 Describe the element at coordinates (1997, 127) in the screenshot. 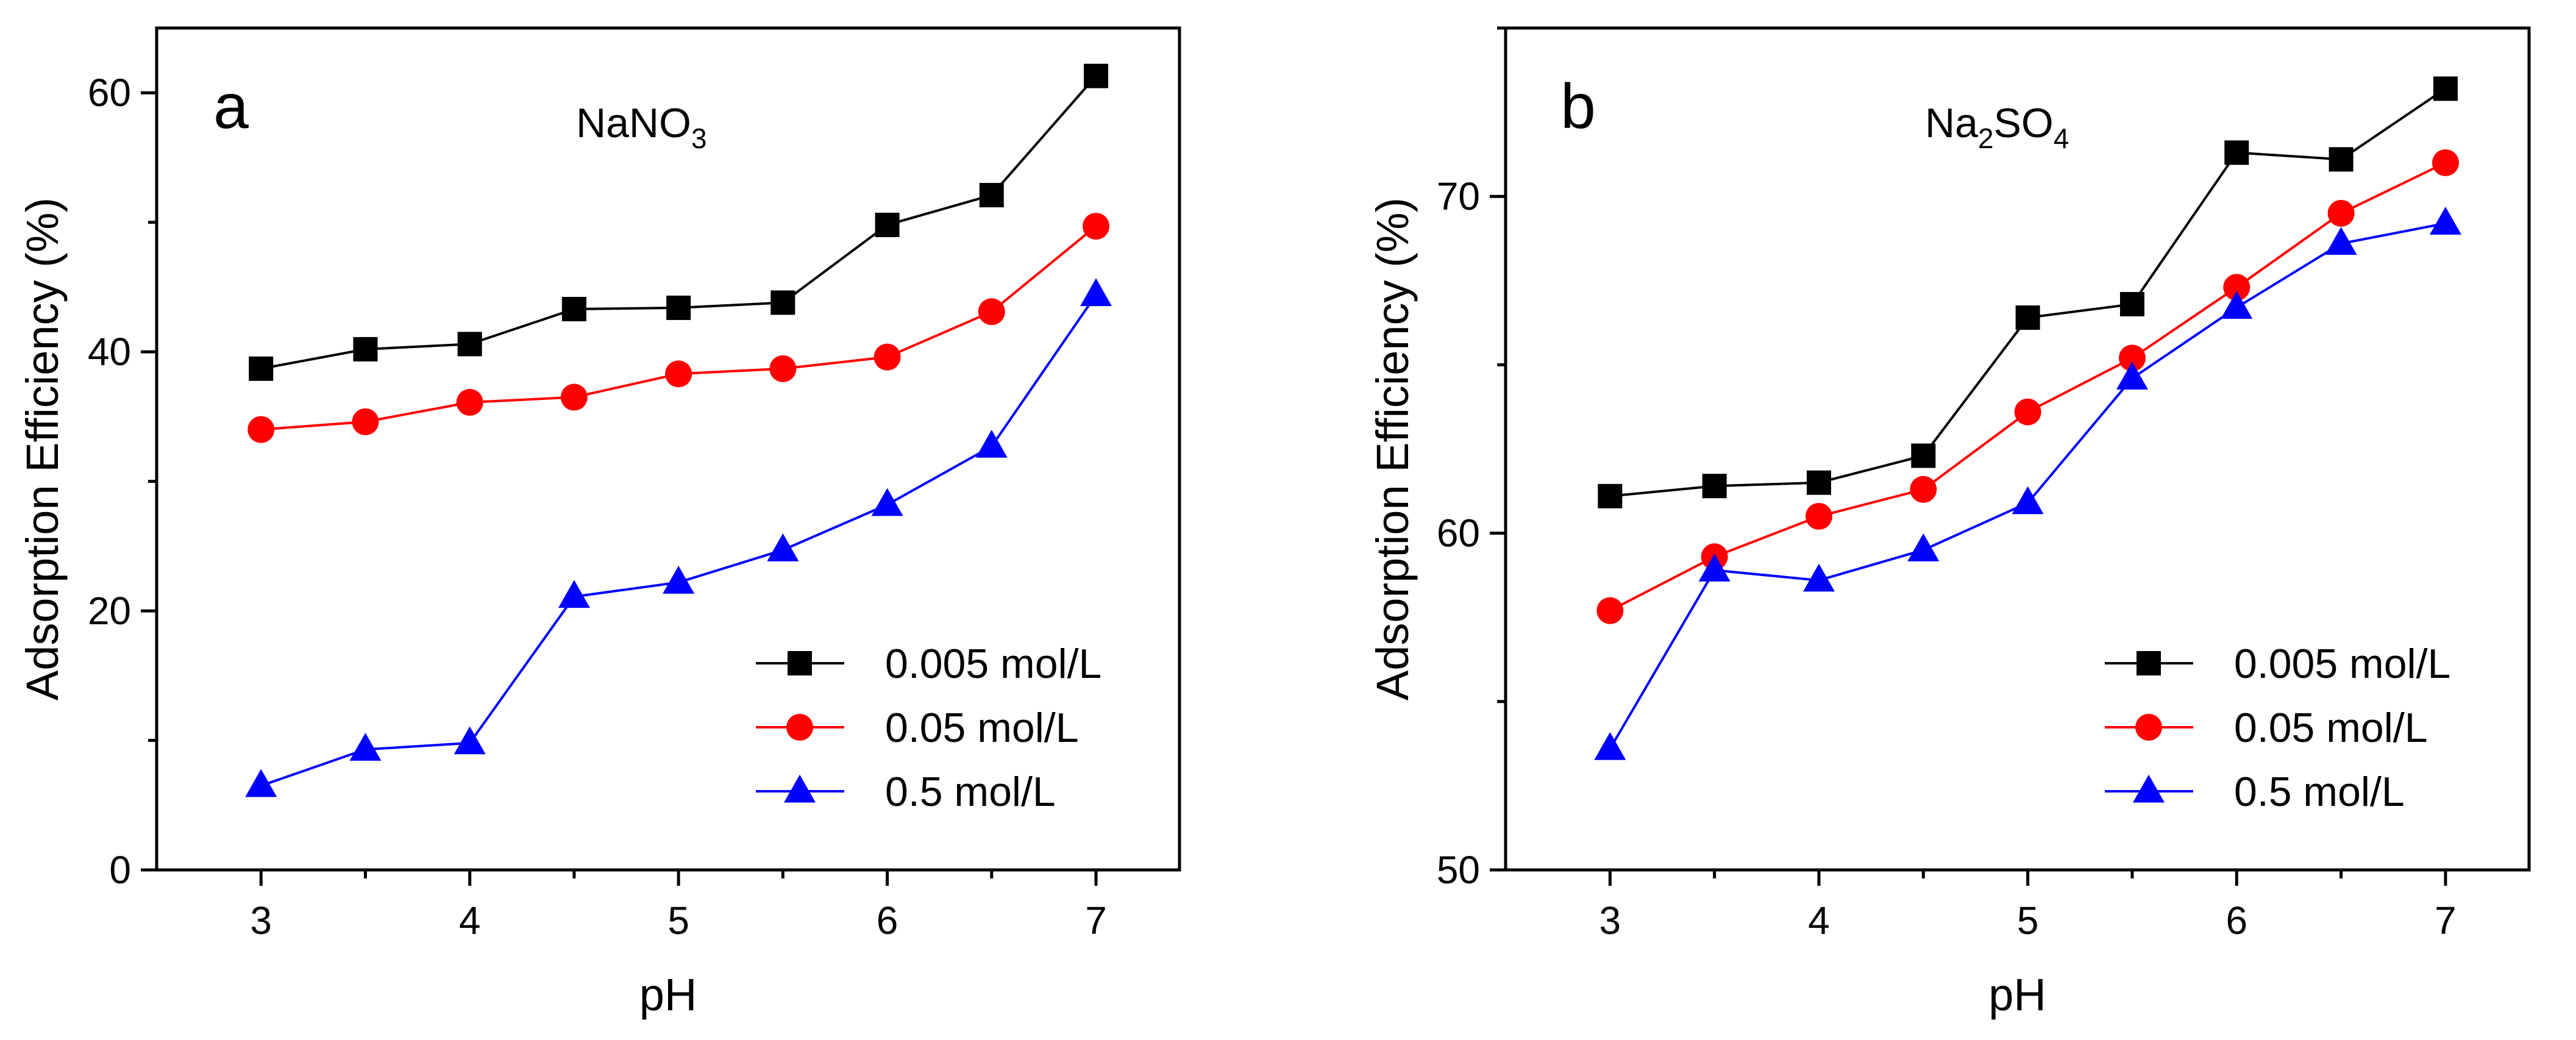

I see `salt-title: Na2SO4` at that location.